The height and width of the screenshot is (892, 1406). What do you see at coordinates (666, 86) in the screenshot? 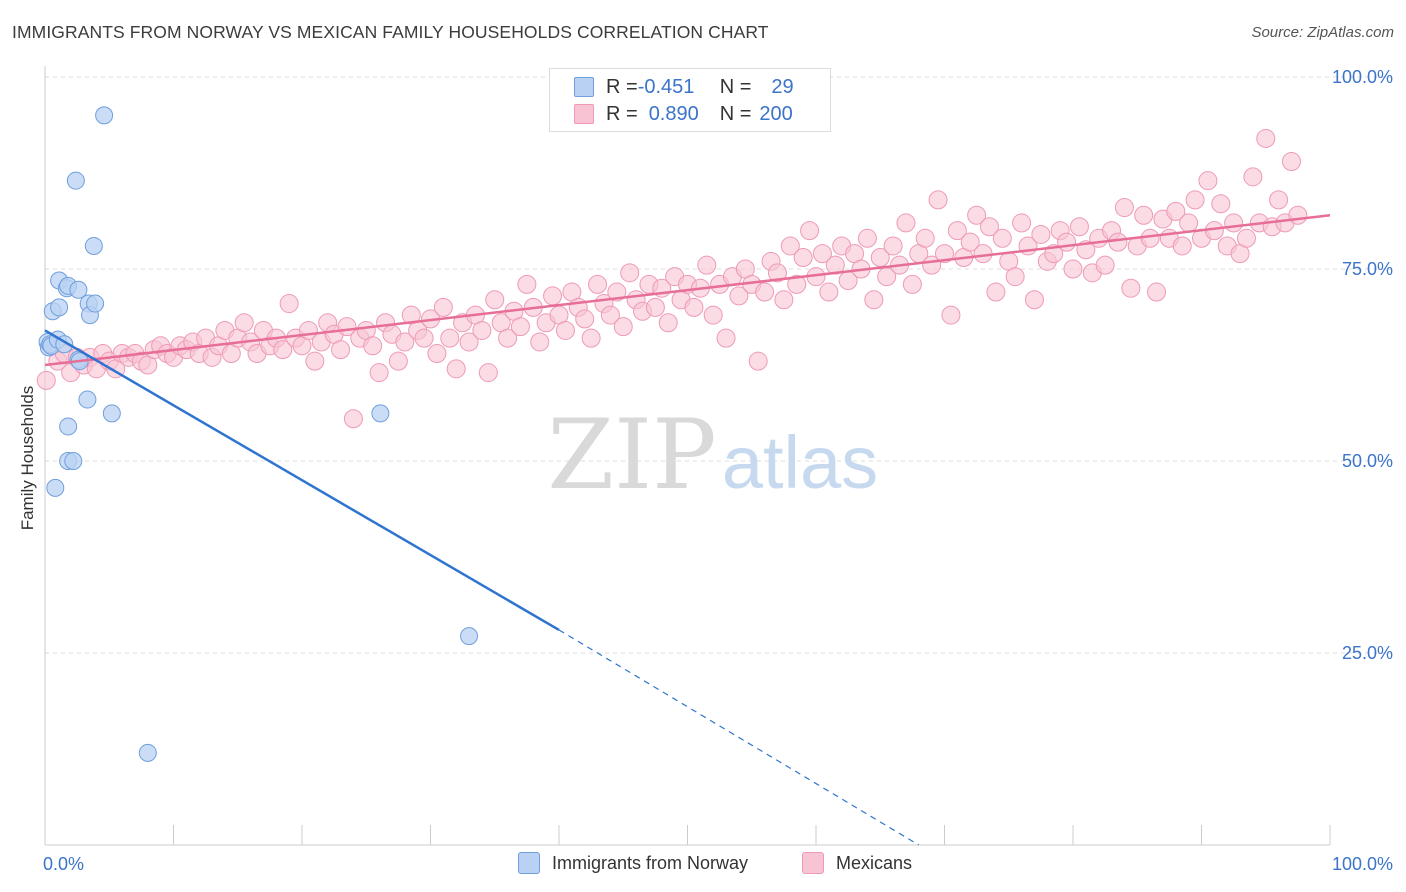
I see `norway-r-value: -0.451` at bounding box center [666, 86].